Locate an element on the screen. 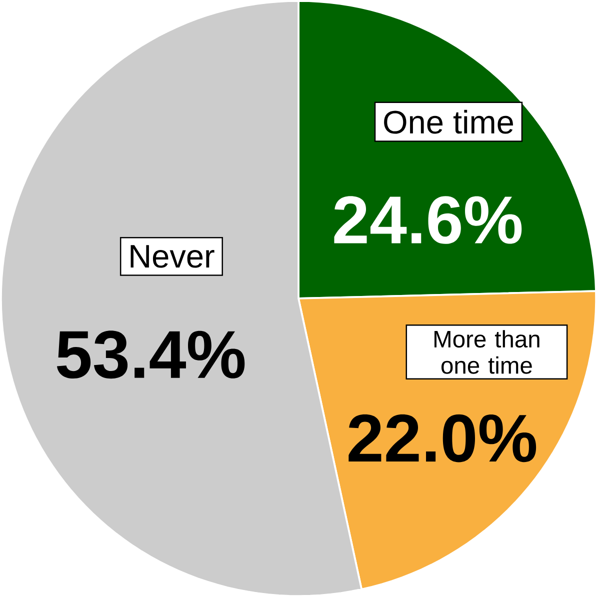 Image resolution: width=597 pixels, height=597 pixels. data-label: 53.4% is located at coordinates (150, 354).